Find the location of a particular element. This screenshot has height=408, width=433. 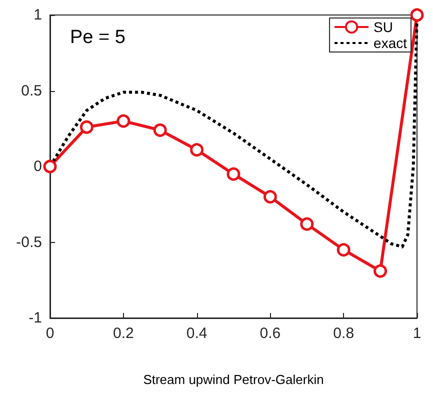

y-tick-label: -0.5 is located at coordinates (29, 242).